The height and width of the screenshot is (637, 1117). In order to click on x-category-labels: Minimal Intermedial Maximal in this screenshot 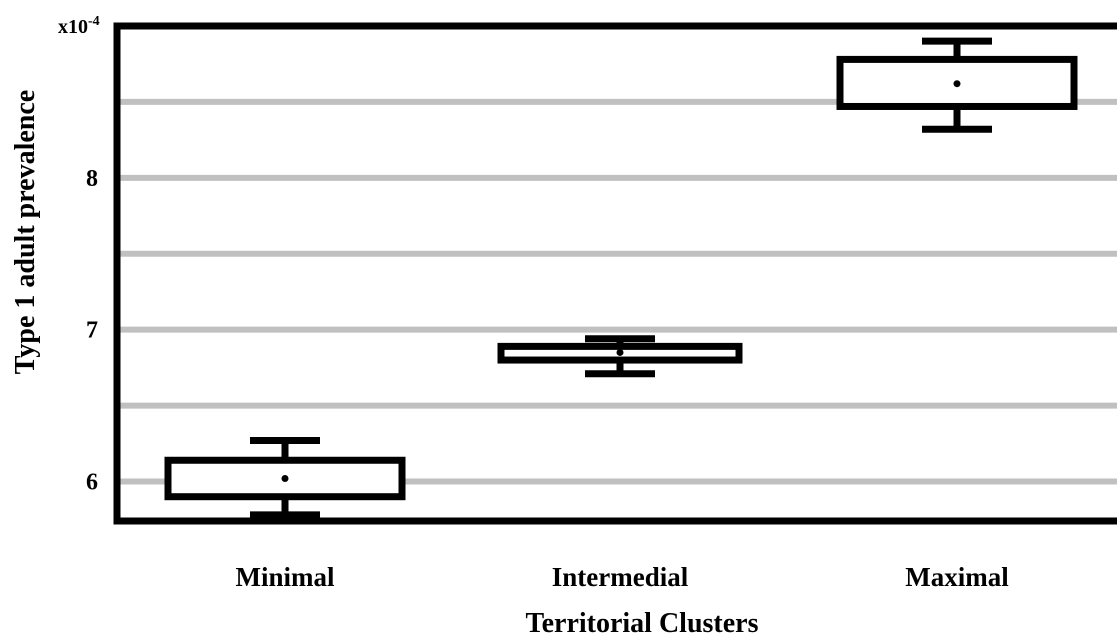, I will do `click(623, 577)`.